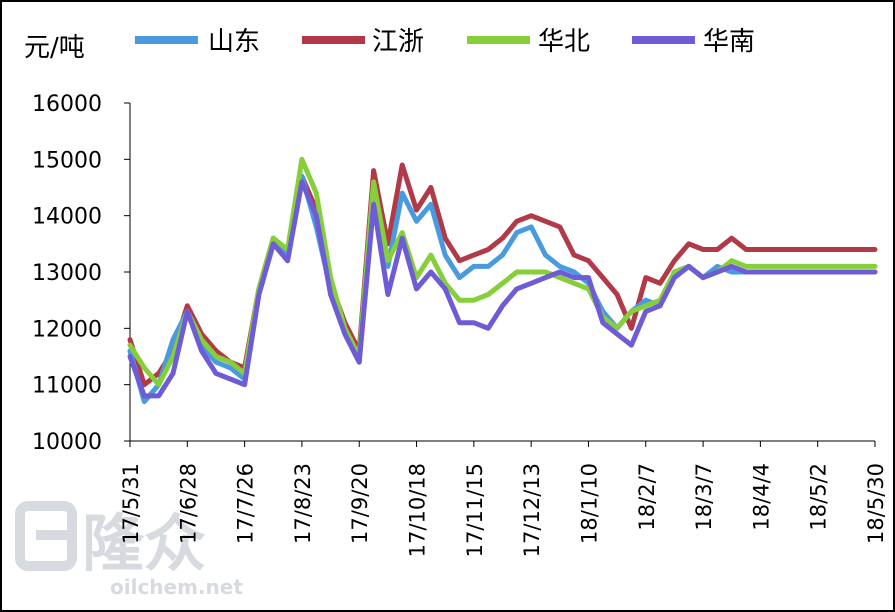 This screenshot has height=612, width=895. What do you see at coordinates (589, 503) in the screenshot?
I see `x-tick-label: 18/1/10` at bounding box center [589, 503].